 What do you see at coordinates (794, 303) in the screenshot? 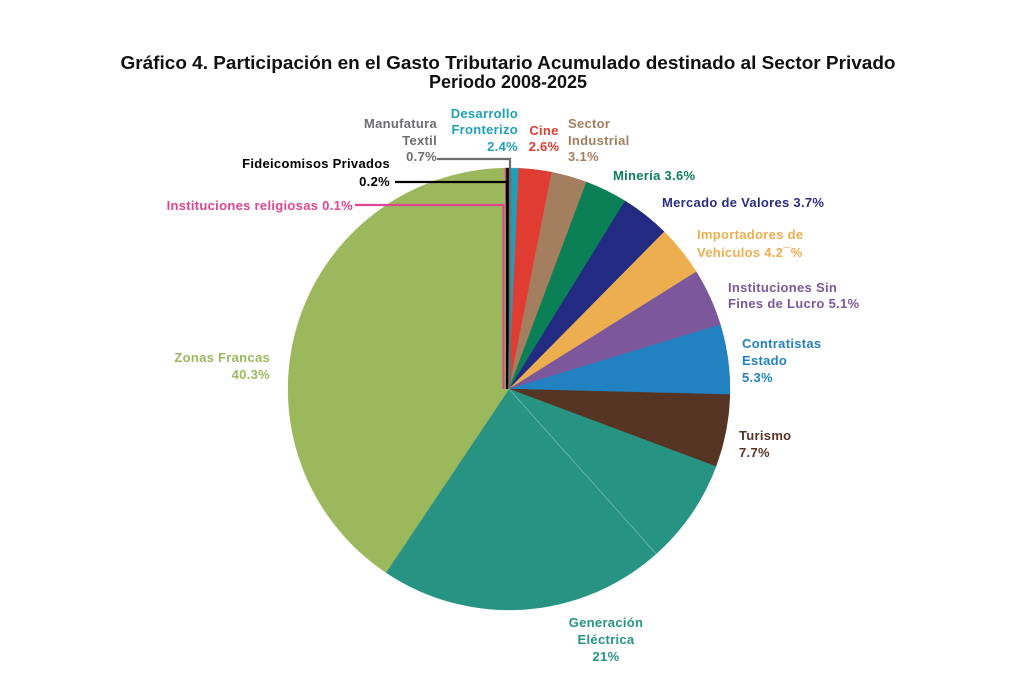
I see `label-line: Fines de Lucro 5.1%` at bounding box center [794, 303].